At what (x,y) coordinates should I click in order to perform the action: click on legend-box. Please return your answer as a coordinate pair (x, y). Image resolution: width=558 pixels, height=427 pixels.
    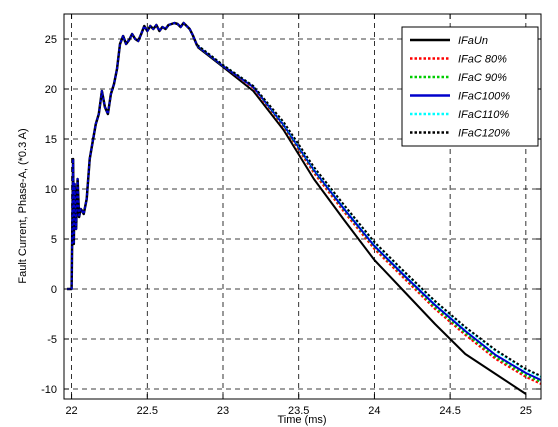
    Looking at the image, I should click on (470, 86).